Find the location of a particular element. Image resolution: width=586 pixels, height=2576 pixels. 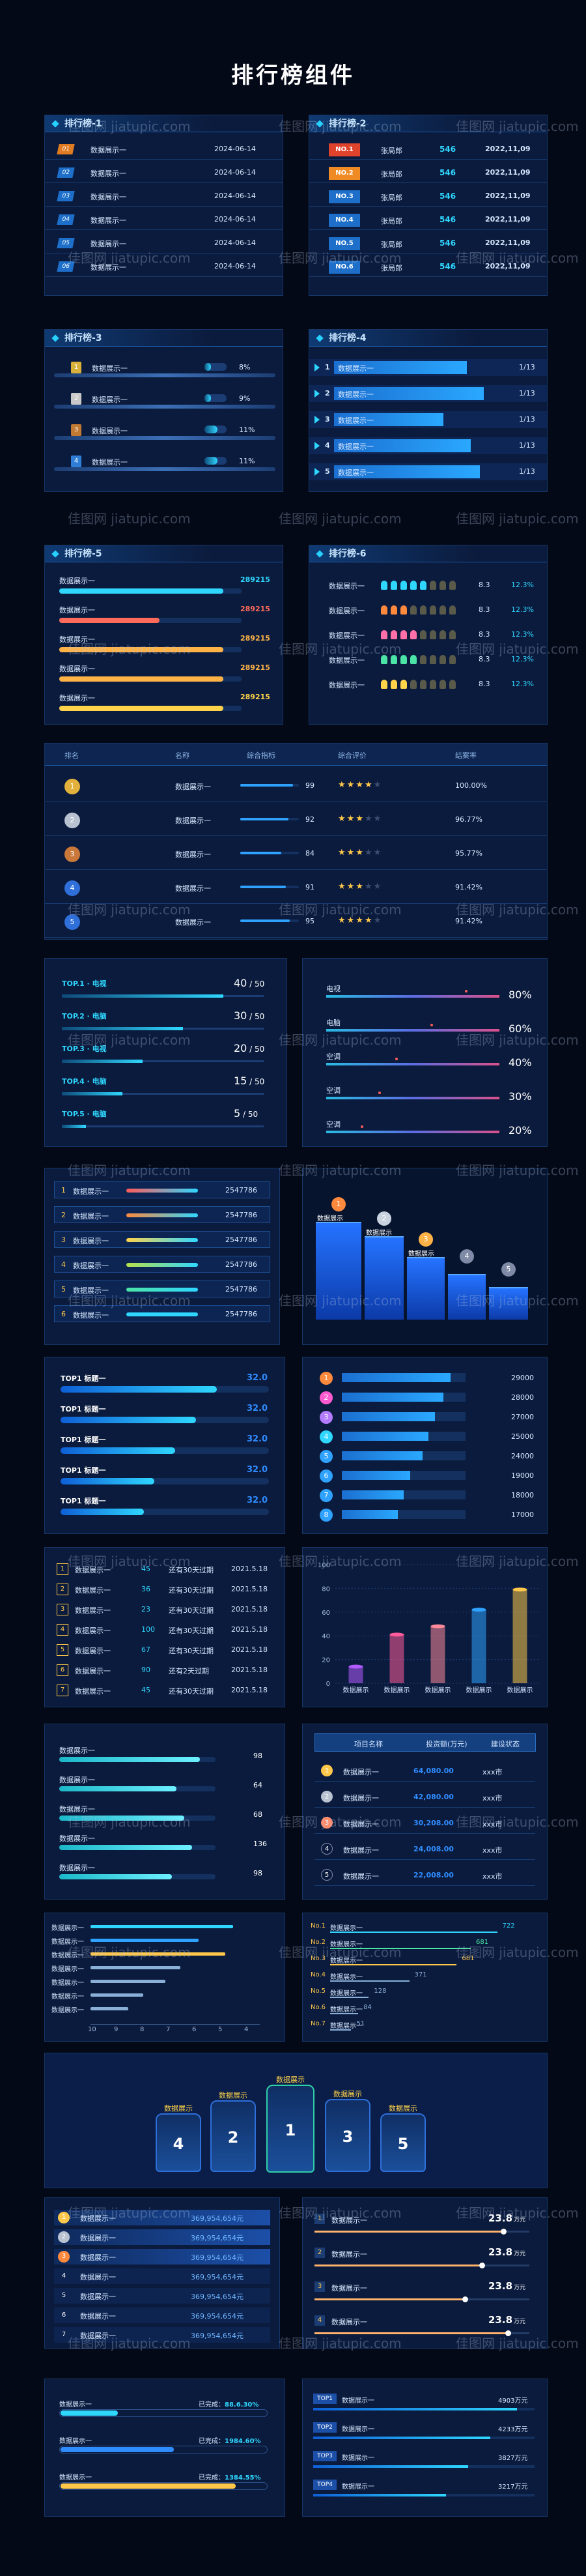

table-row: 1 数据展示一 64,080.00 xxx市 is located at coordinates (424, 1771).